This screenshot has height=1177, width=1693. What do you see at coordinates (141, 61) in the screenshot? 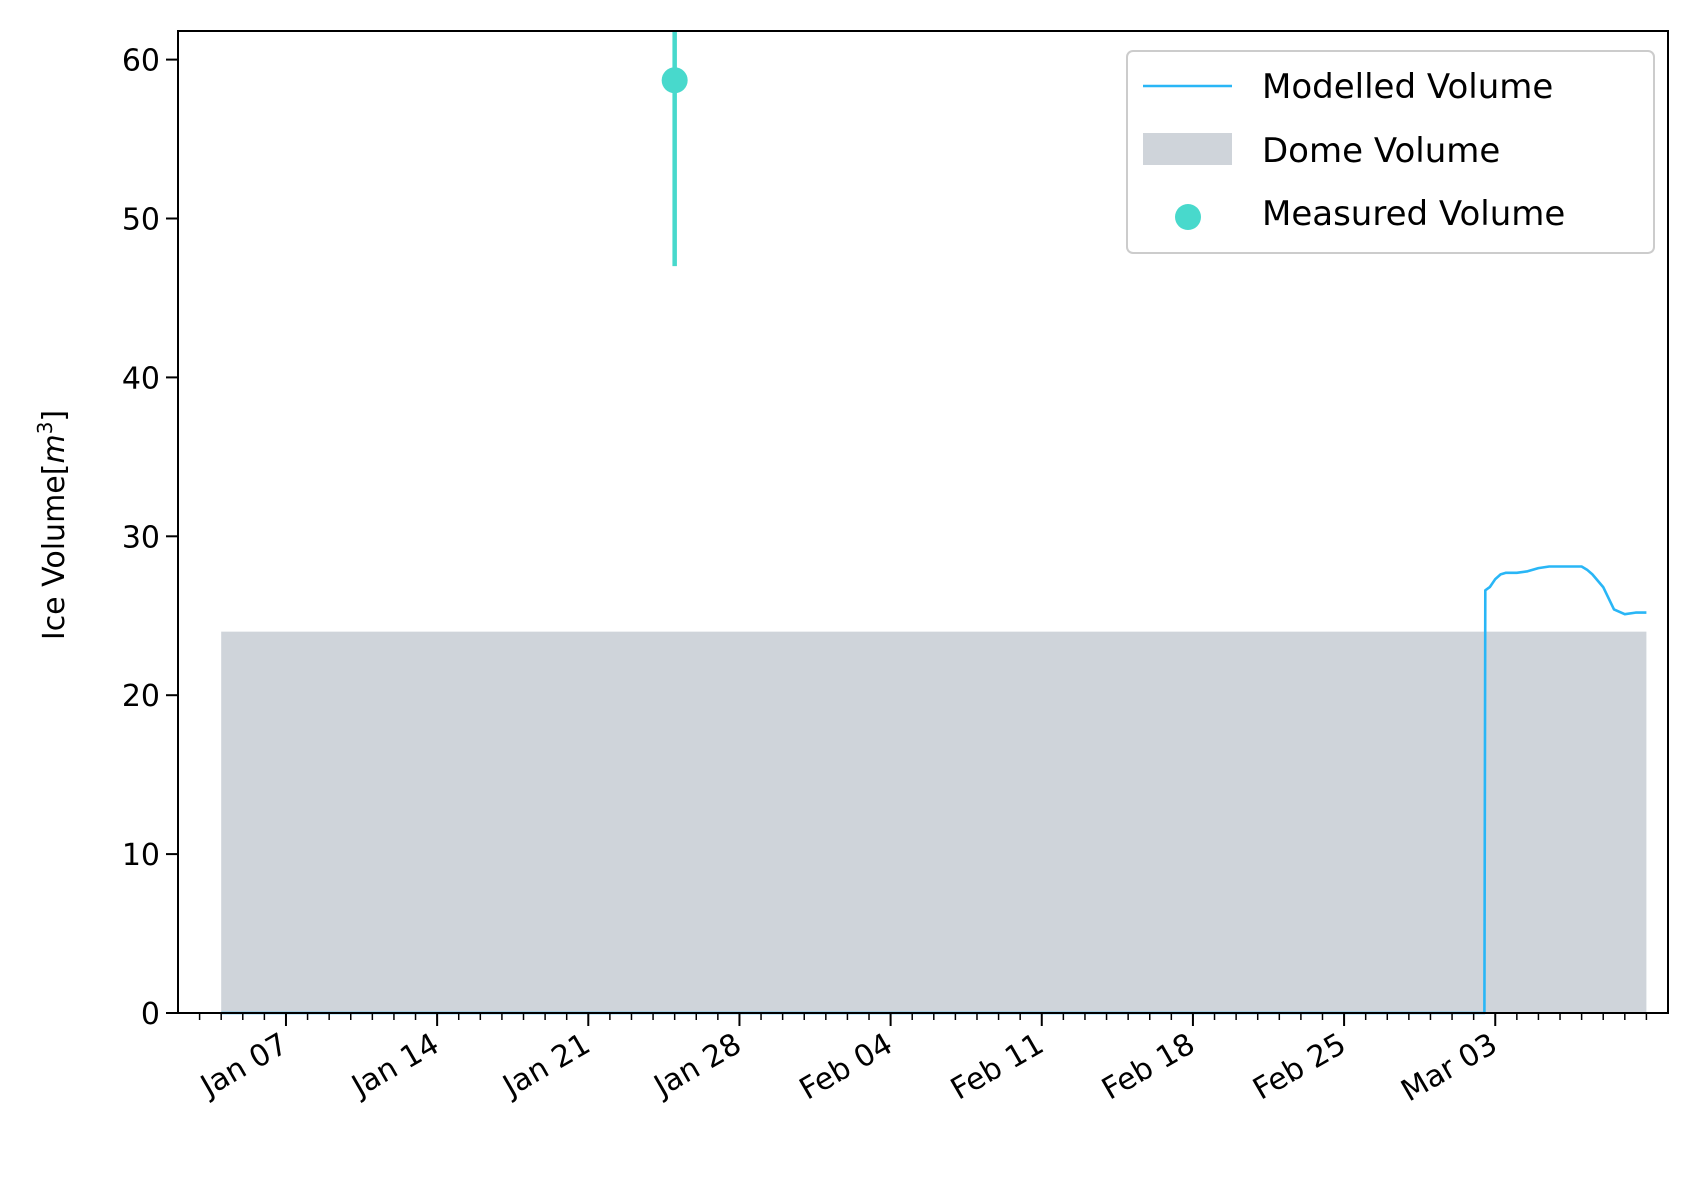
I see `y-tick-label: 60` at bounding box center [141, 61].